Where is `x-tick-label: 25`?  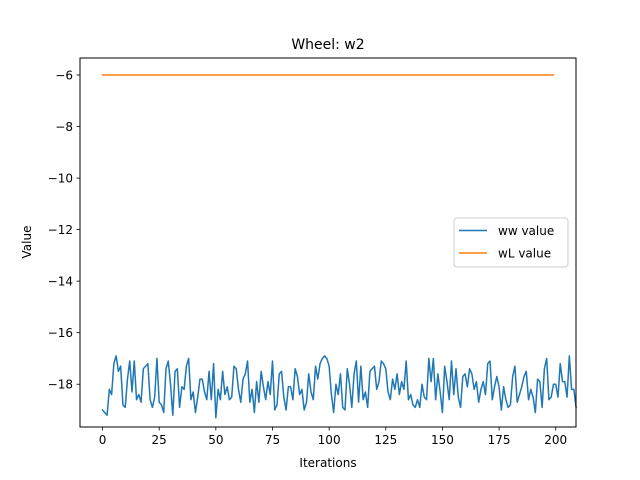 x-tick-label: 25 is located at coordinates (159, 440).